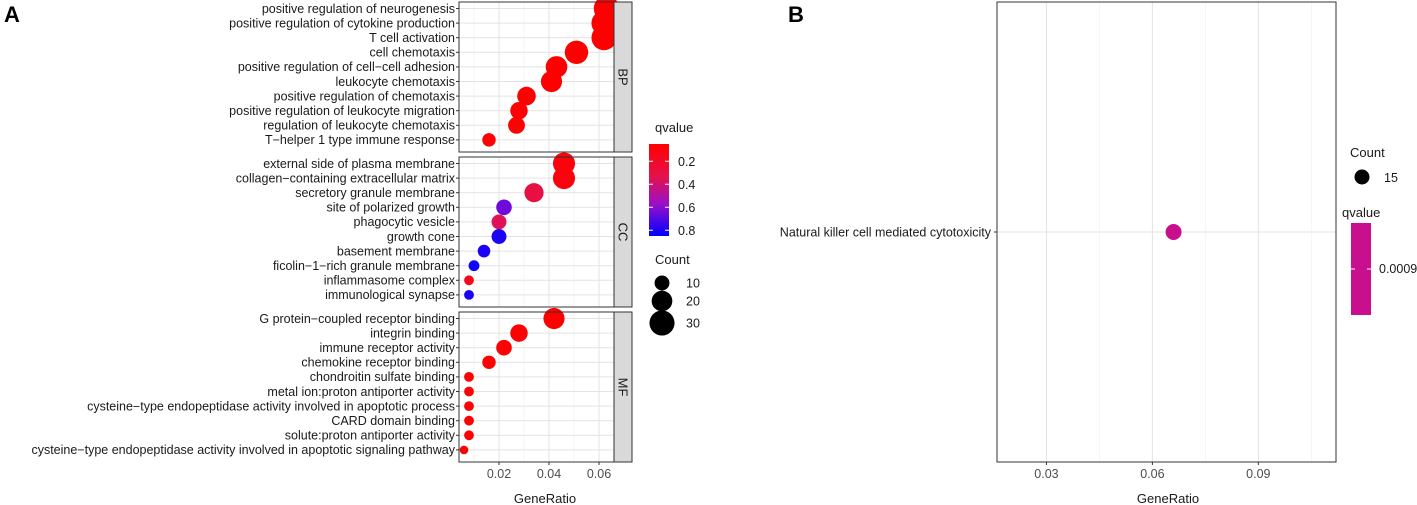 The width and height of the screenshot is (1417, 505). I want to click on facet-strip-label: CC, so click(623, 232).